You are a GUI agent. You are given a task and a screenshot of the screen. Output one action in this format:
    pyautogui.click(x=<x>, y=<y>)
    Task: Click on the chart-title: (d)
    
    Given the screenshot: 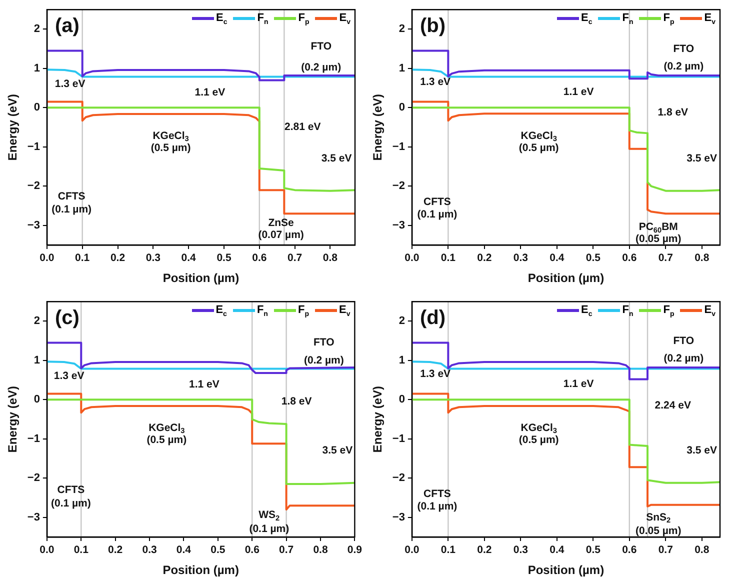 What is the action you would take?
    pyautogui.click(x=433, y=318)
    